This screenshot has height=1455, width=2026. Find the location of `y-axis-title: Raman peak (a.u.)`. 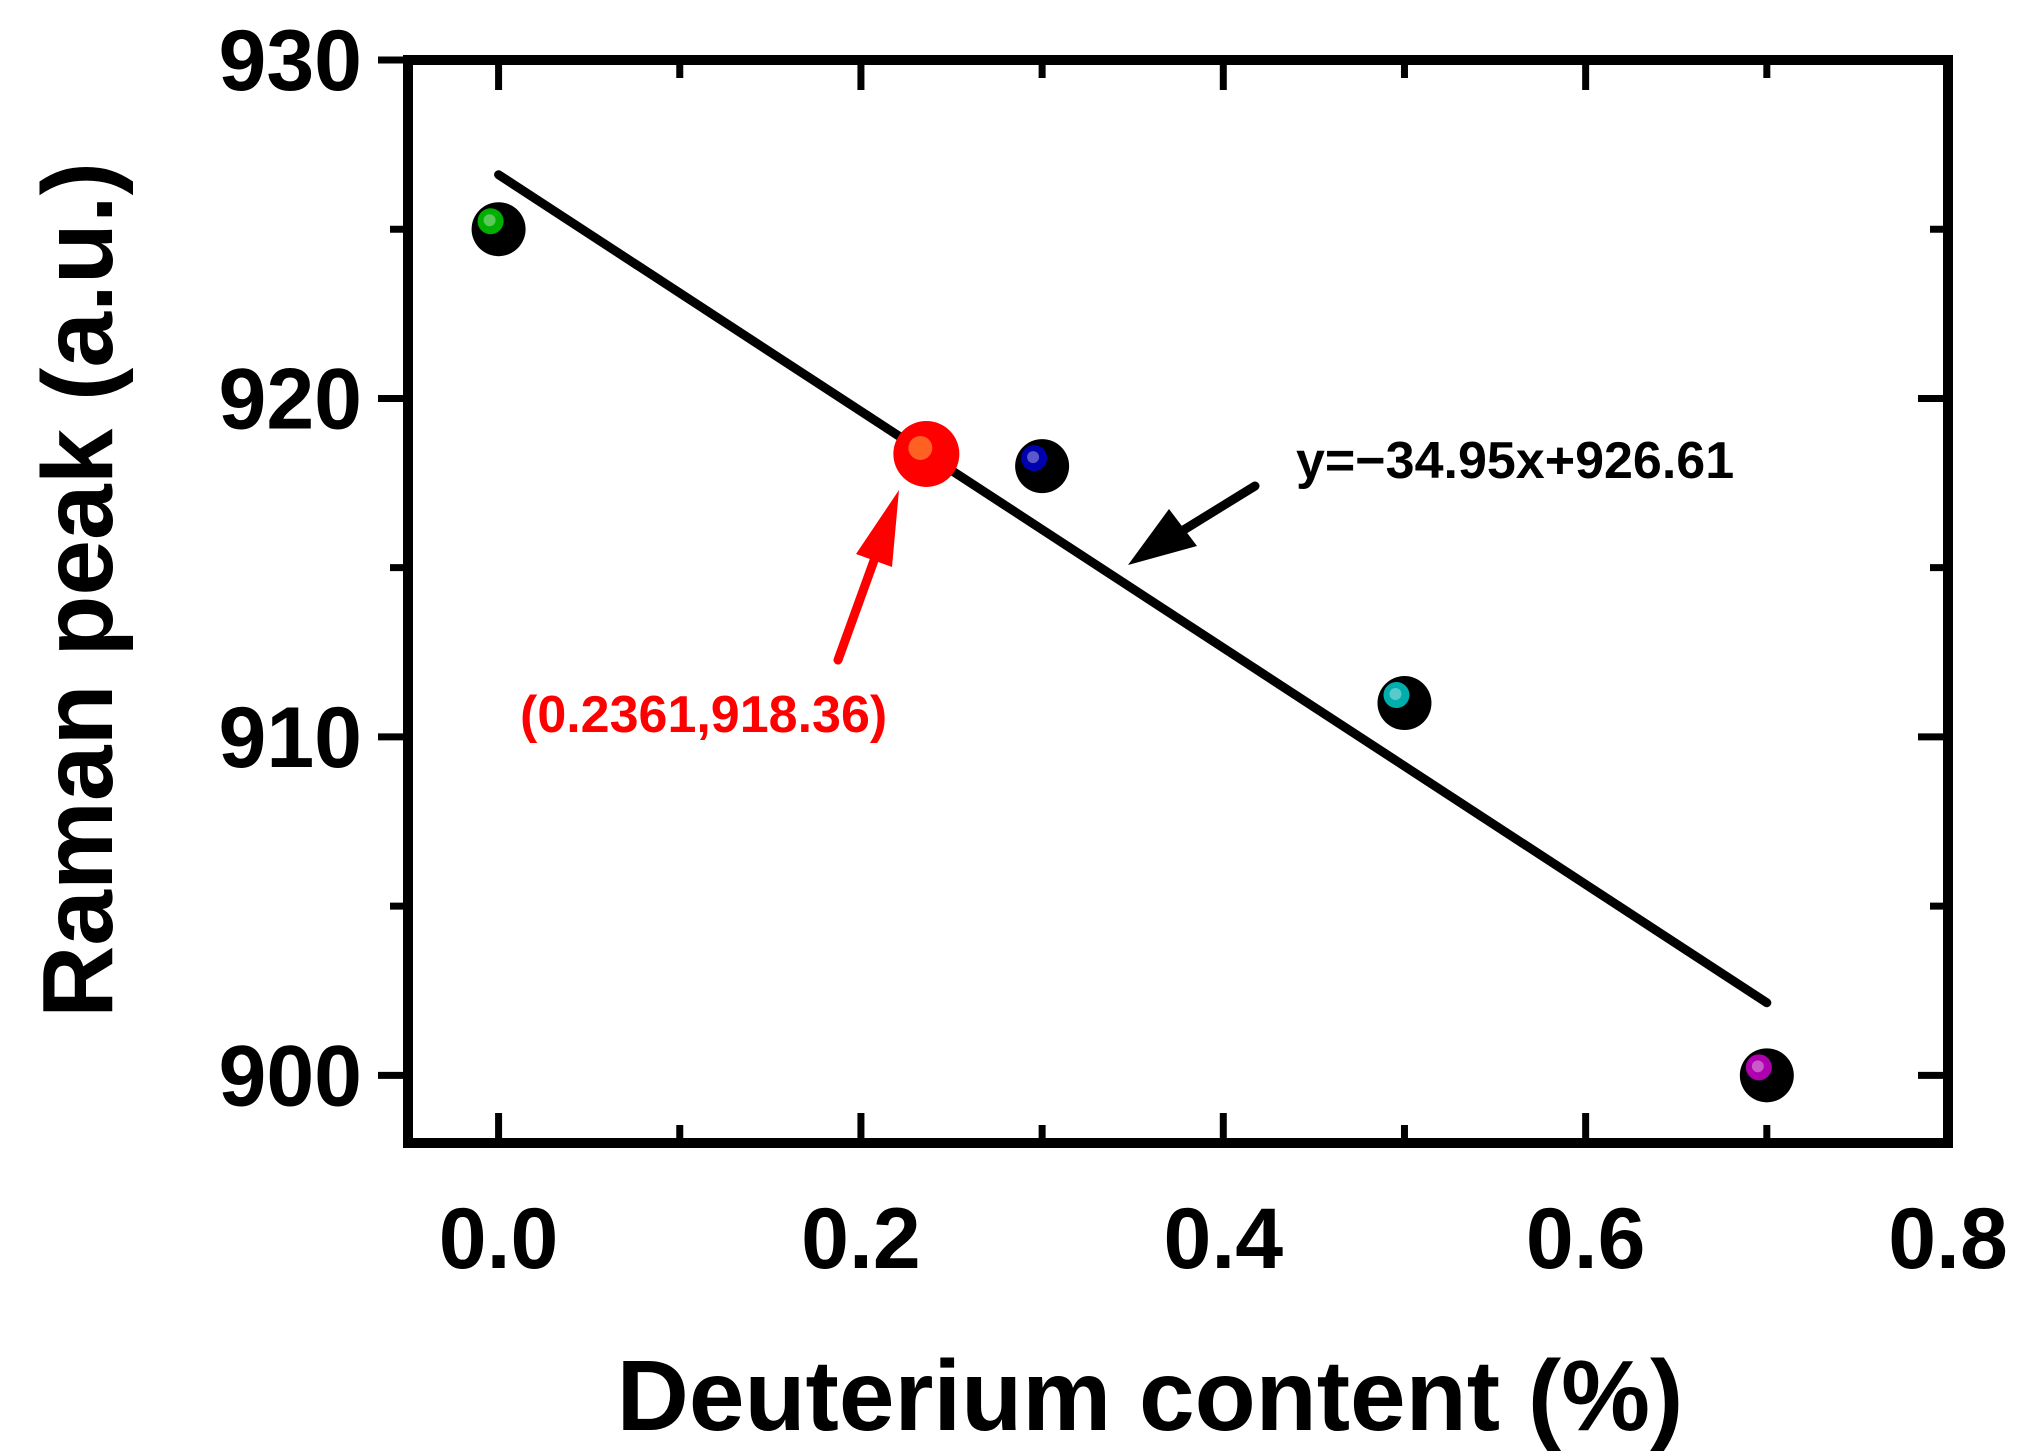

y-axis-title: Raman peak (a.u.) is located at coordinates (78, 590).